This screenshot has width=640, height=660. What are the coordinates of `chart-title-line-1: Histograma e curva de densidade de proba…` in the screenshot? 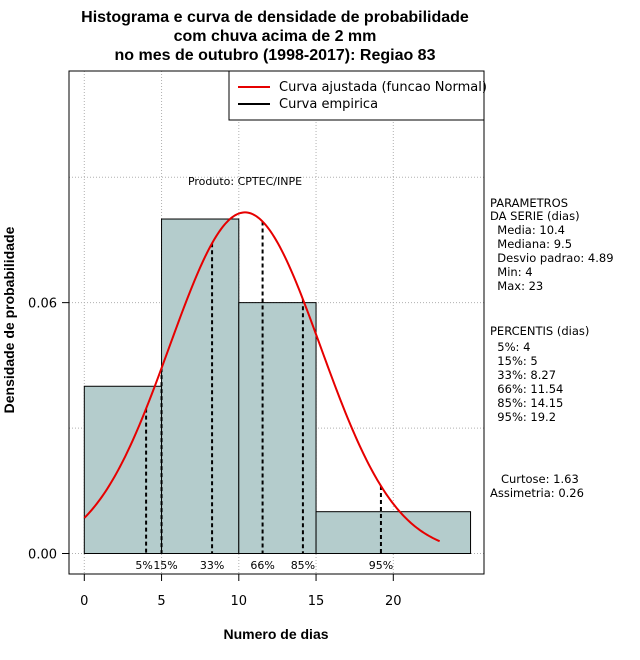 It's located at (275, 17).